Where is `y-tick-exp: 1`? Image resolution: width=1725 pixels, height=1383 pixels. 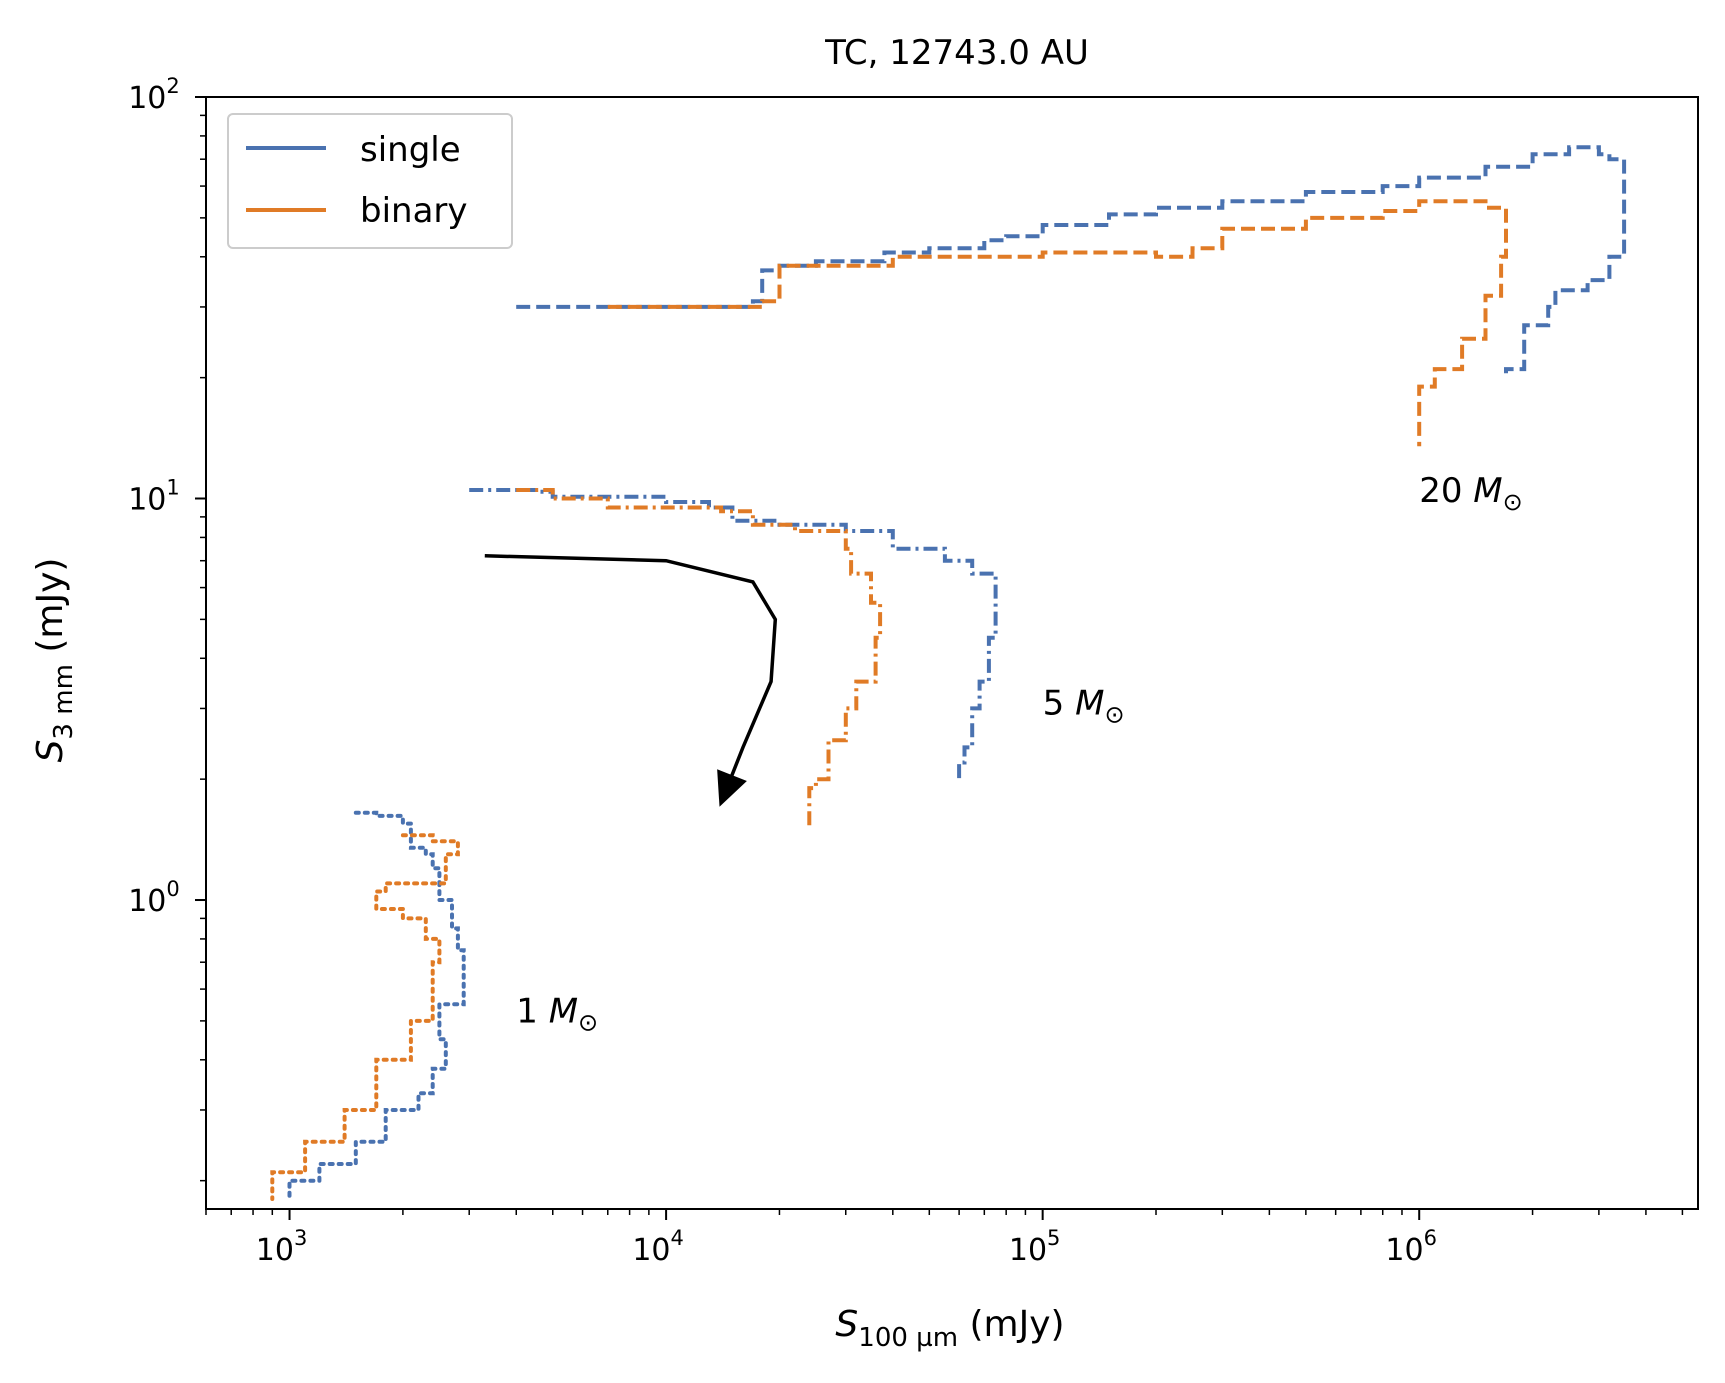
y-tick-exp: 1 is located at coordinates (172, 488).